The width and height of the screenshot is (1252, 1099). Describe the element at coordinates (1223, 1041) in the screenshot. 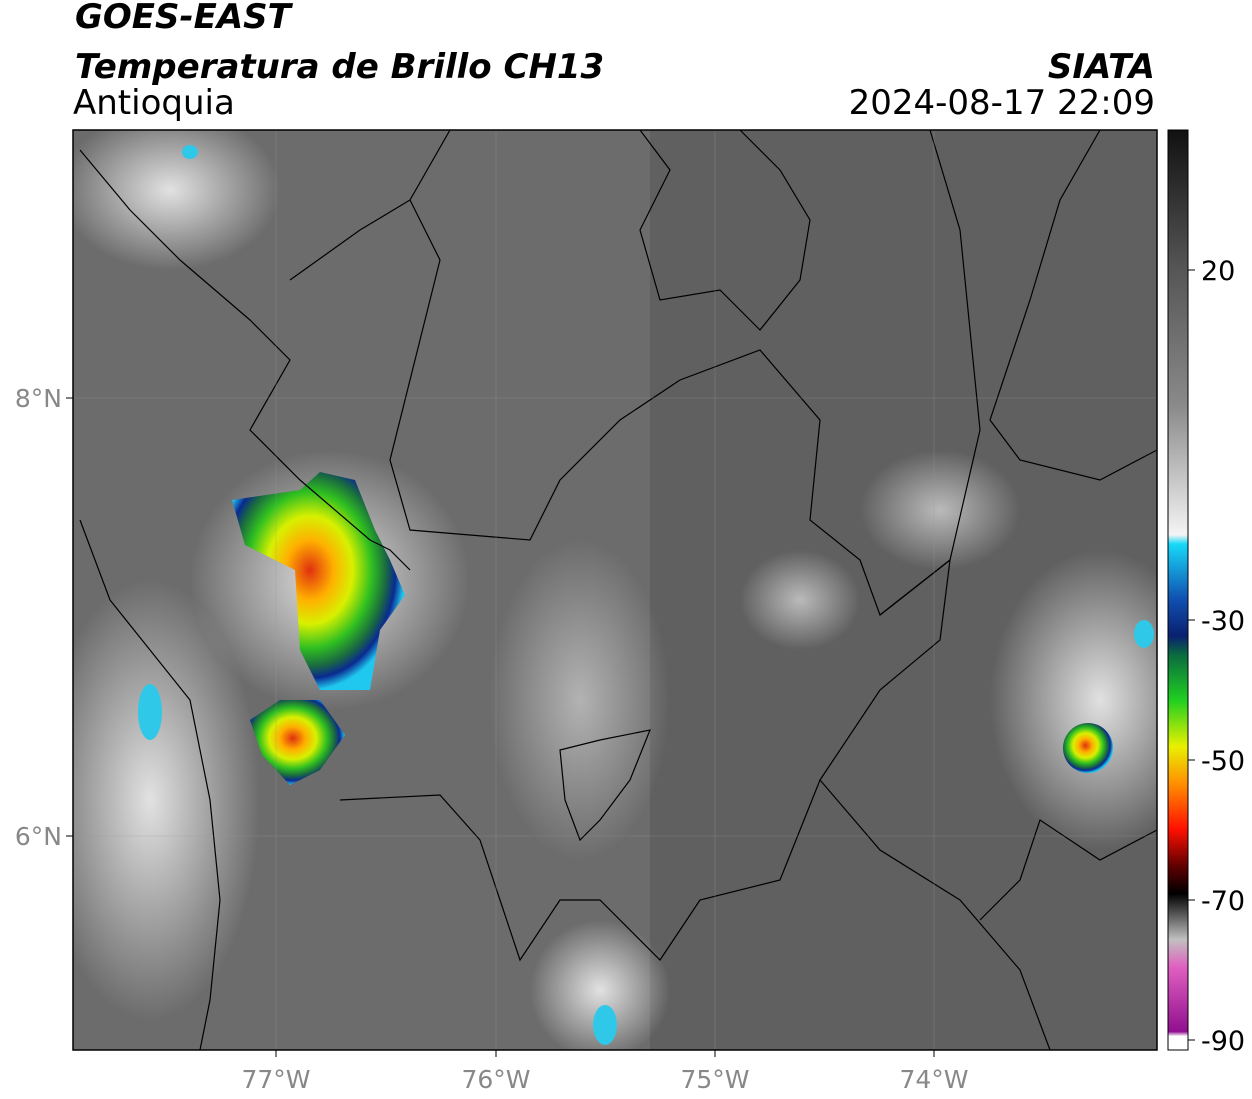

I see `colorbar-label: -90` at that location.